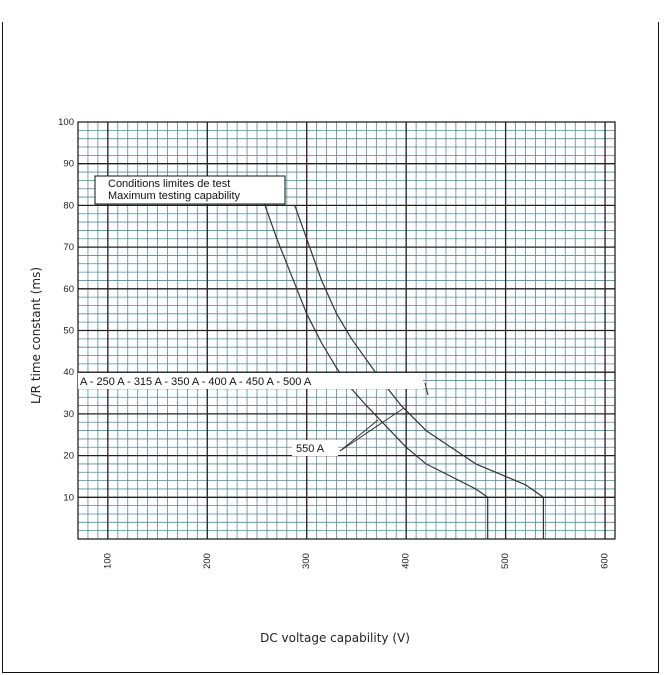  What do you see at coordinates (68, 497) in the screenshot?
I see `y-tick-label: 10` at bounding box center [68, 497].